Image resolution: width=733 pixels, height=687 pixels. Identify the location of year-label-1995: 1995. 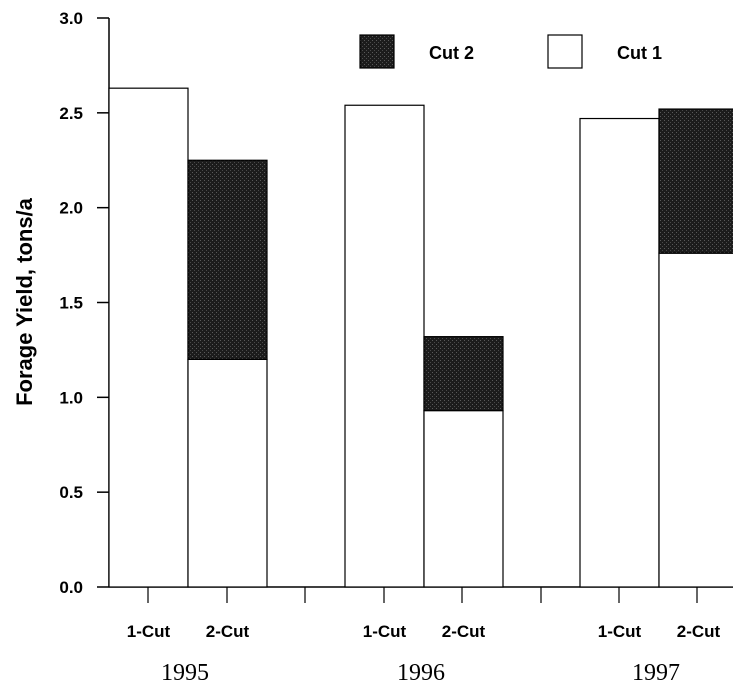
(185, 673).